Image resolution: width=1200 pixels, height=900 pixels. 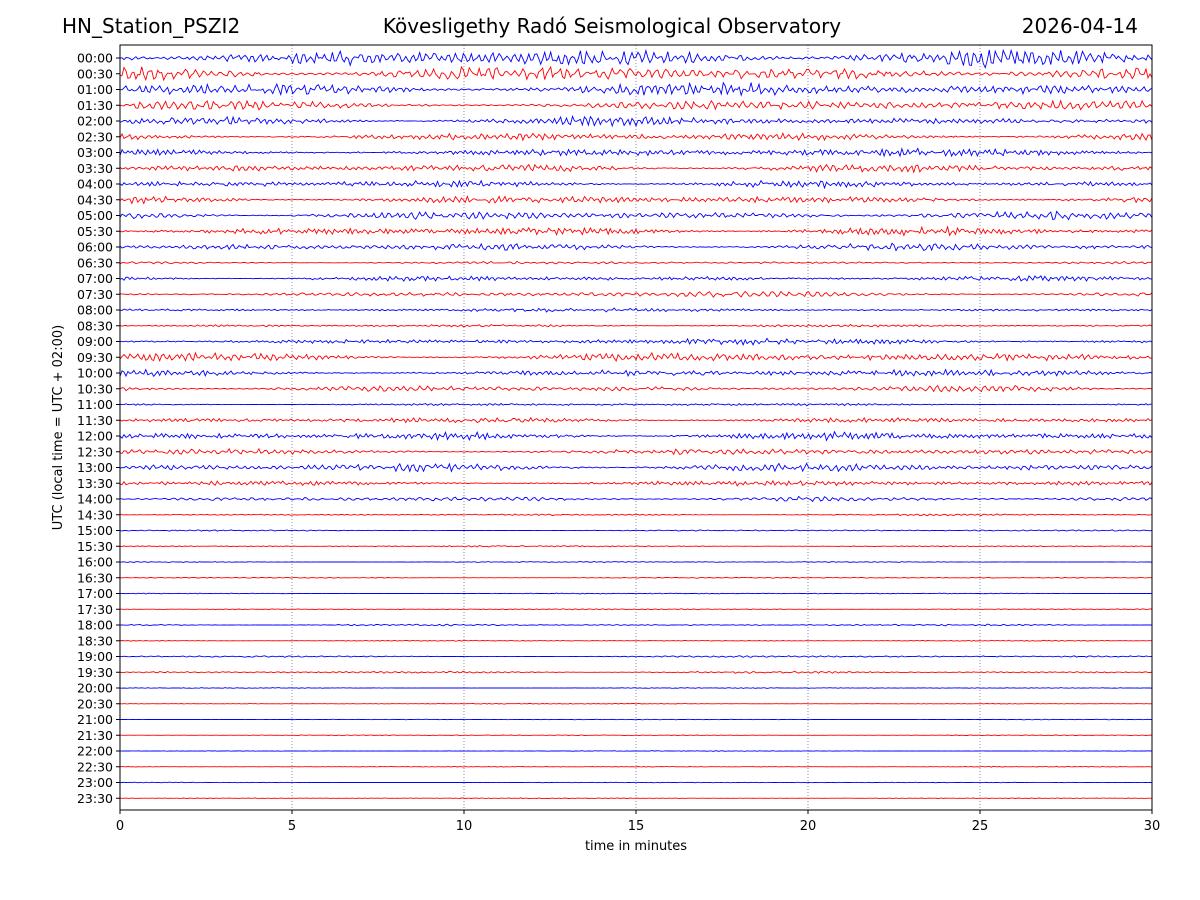 I want to click on y-tick-label: 08:30, so click(x=95, y=325).